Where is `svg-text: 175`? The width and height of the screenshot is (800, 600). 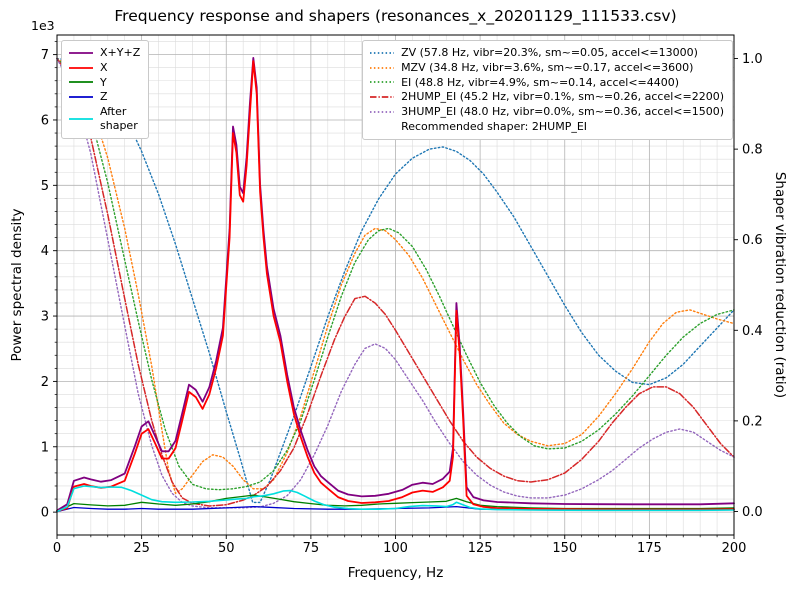
svg-text: 175 is located at coordinates (649, 548).